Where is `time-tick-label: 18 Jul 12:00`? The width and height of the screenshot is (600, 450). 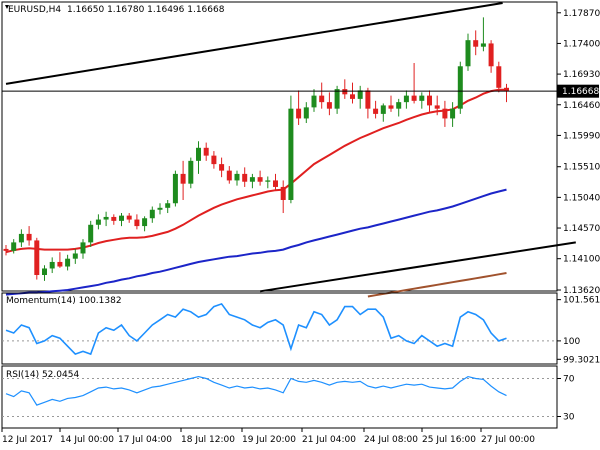 time-tick-label: 18 Jul 12:00 is located at coordinates (208, 440).